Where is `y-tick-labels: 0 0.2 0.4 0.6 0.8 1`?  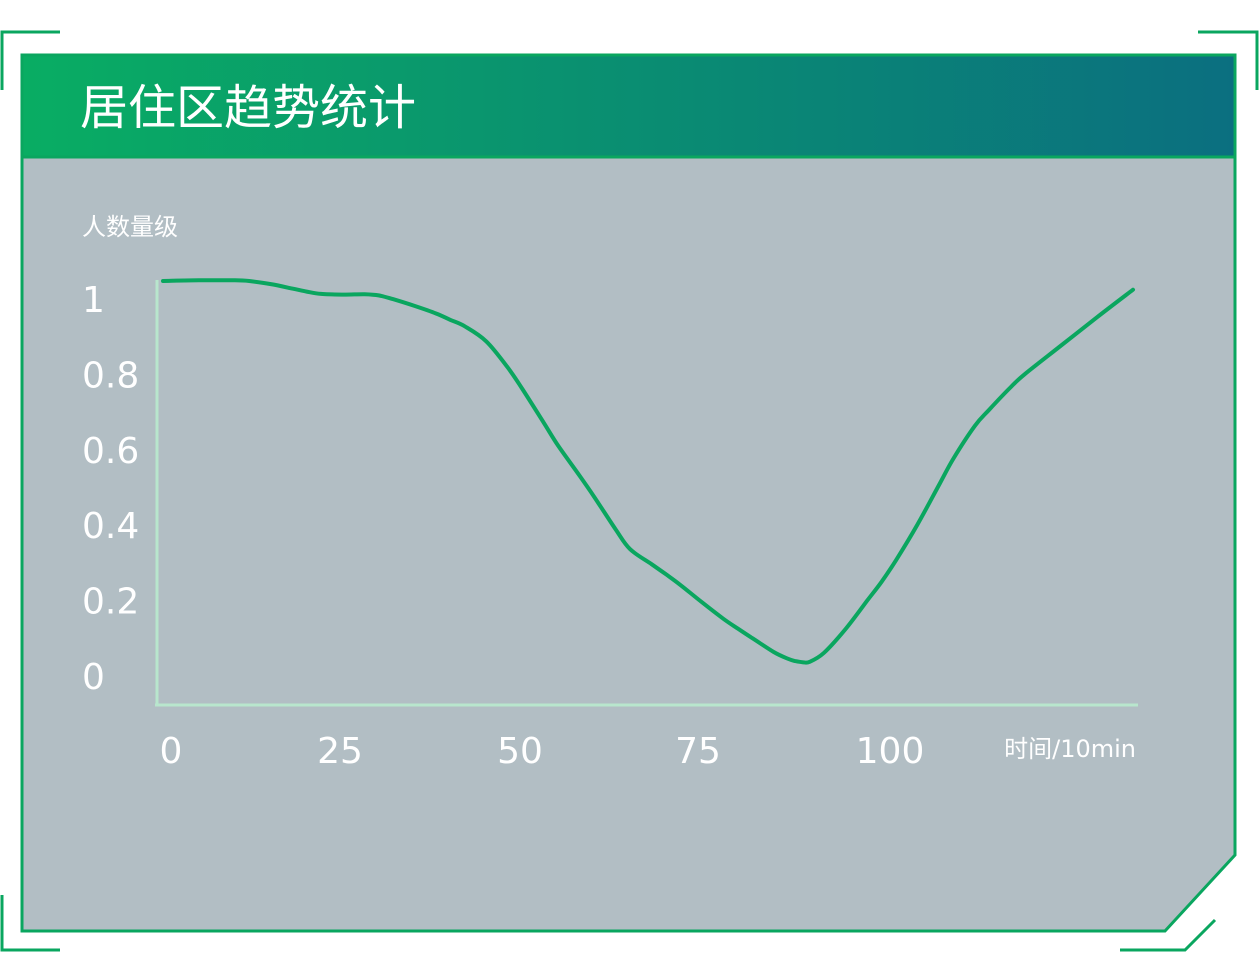
y-tick-labels: 0 0.2 0.4 0.6 0.8 1 is located at coordinates (110, 489).